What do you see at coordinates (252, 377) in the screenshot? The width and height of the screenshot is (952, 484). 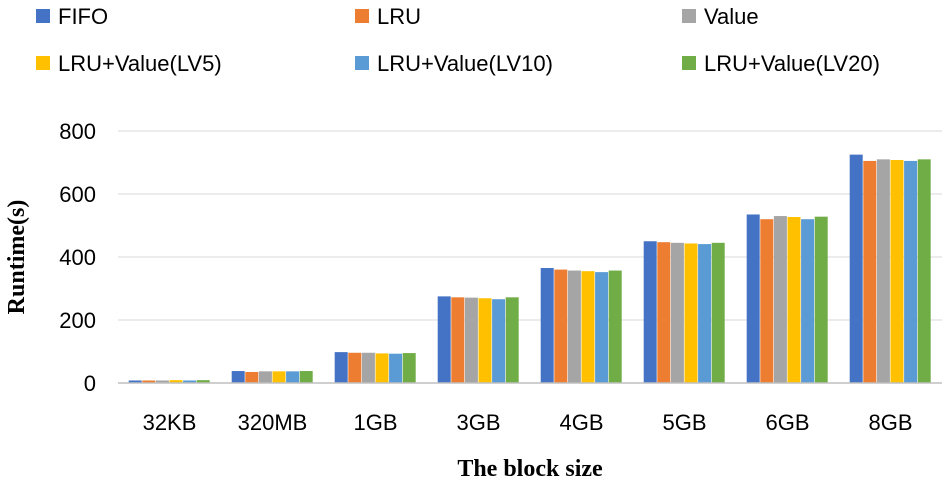 I see `bar-320MB-LRU` at bounding box center [252, 377].